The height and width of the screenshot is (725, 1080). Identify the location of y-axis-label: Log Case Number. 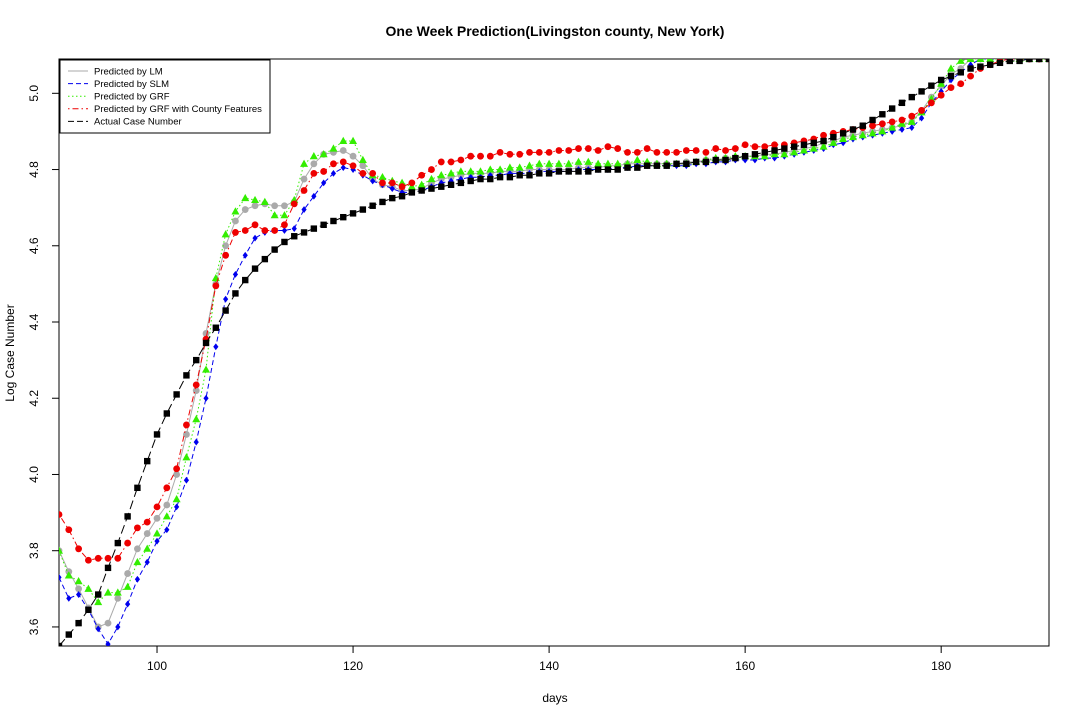
(10, 352).